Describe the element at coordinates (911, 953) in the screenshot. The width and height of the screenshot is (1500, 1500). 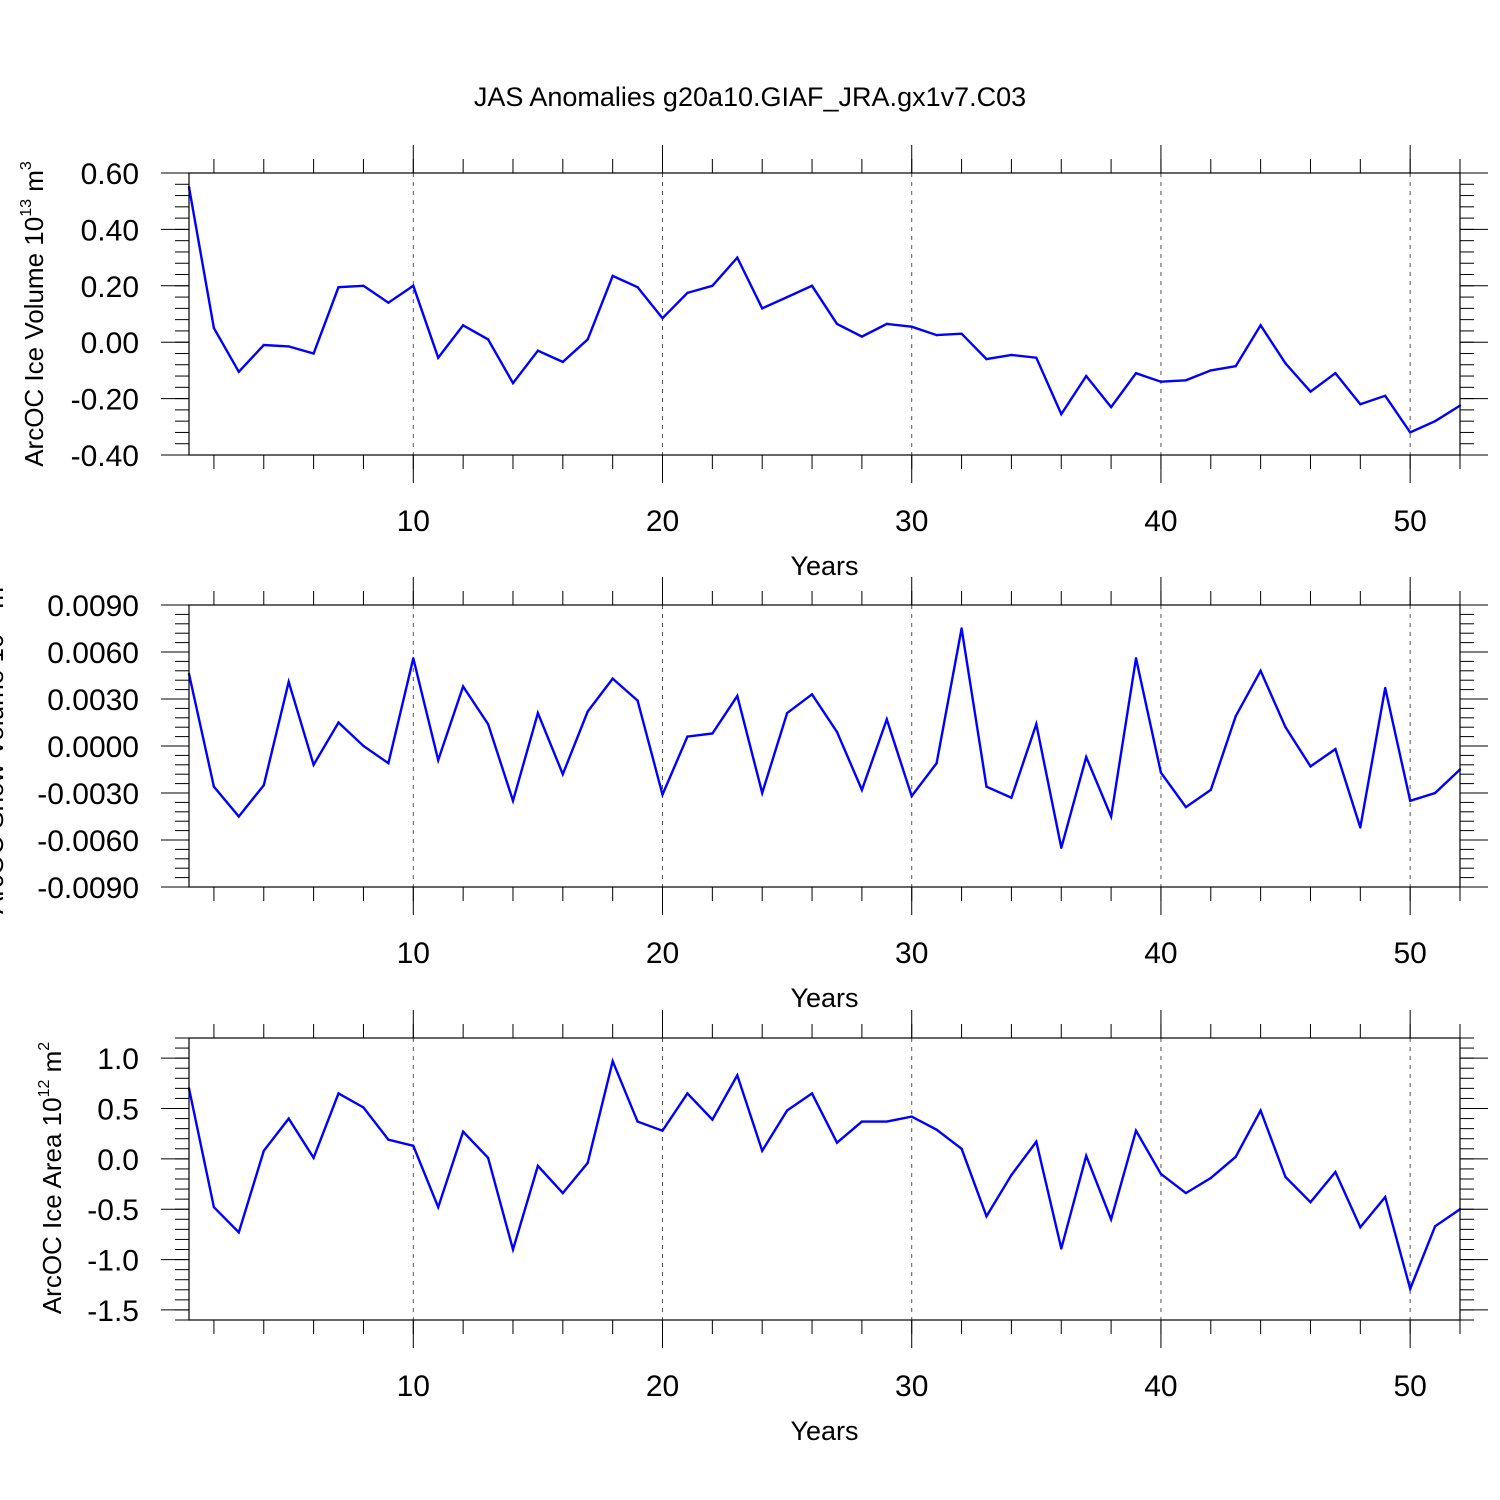
I see `x-tick-label: 30` at that location.